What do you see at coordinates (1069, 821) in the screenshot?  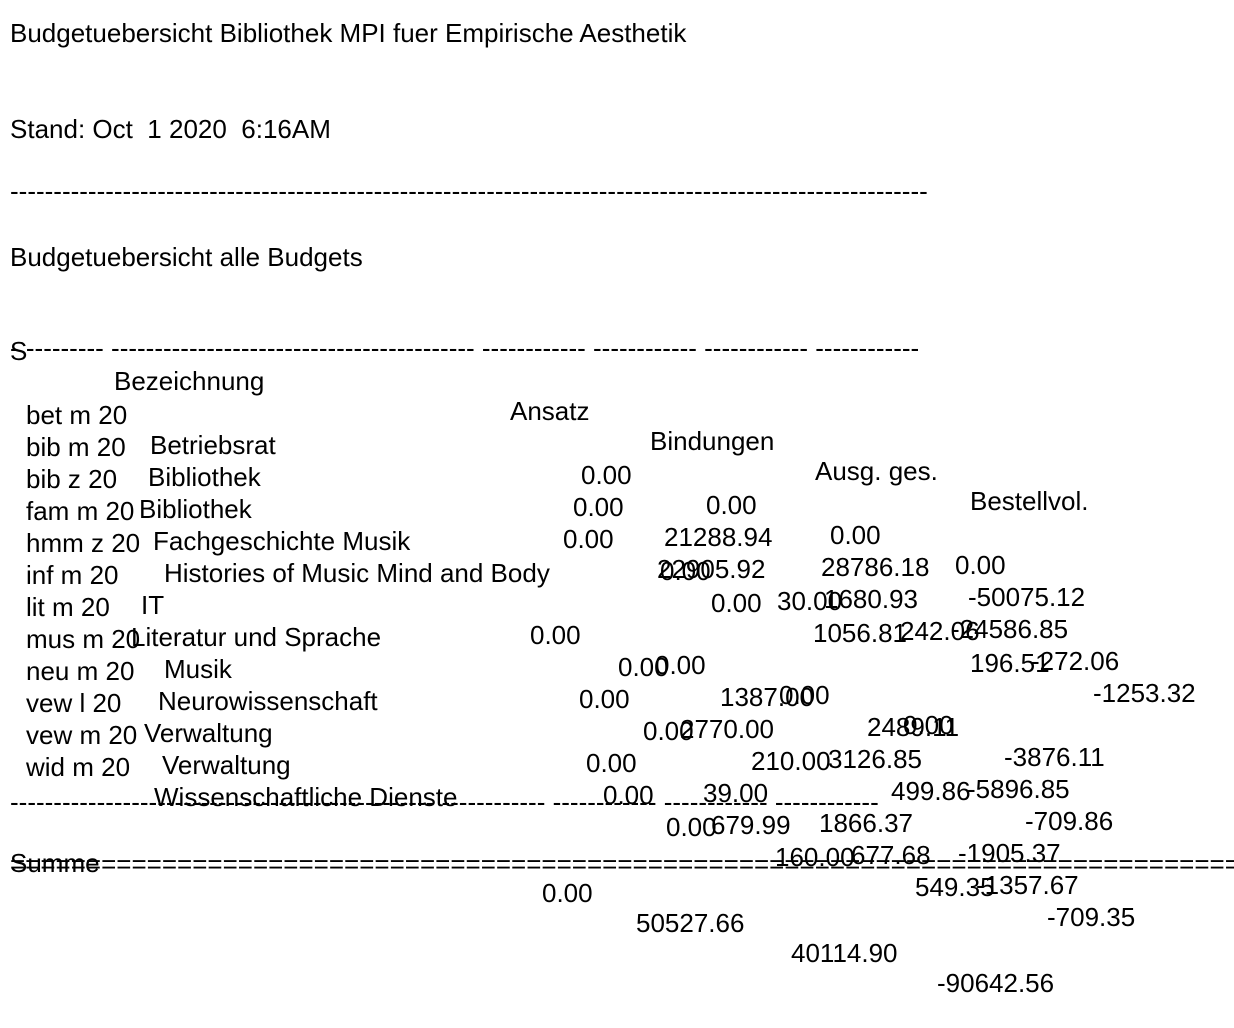 I see `row-bestellvol: -709.86` at bounding box center [1069, 821].